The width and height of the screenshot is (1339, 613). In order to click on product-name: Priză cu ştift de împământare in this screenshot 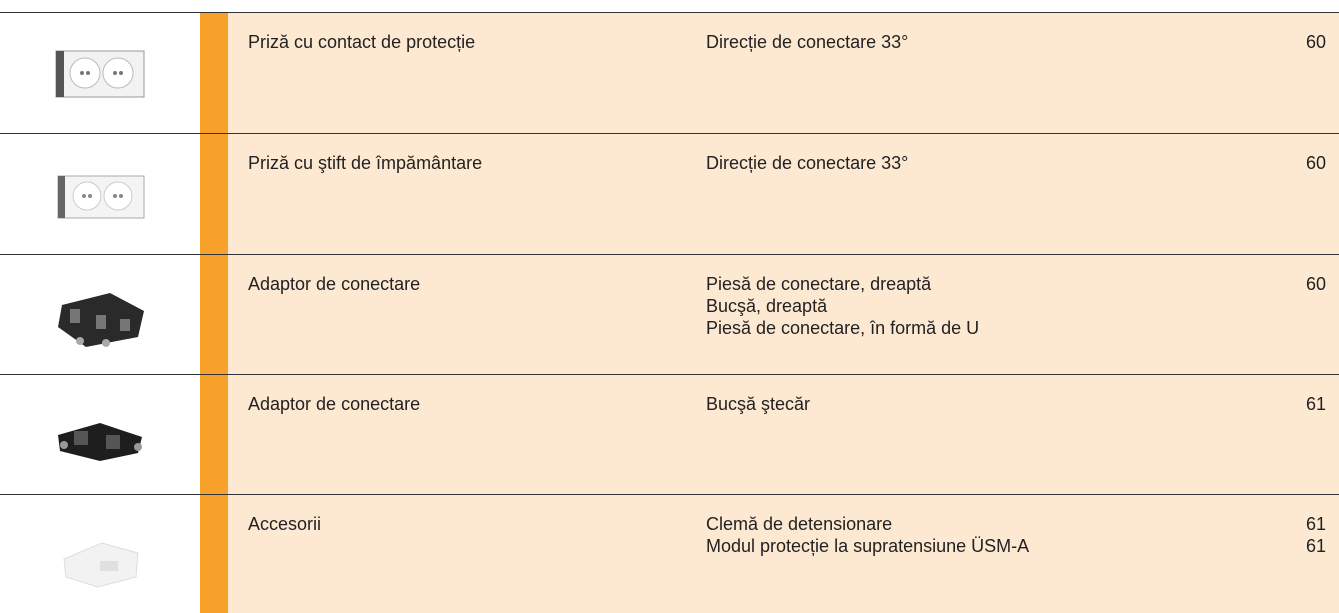, I will do `click(365, 163)`.